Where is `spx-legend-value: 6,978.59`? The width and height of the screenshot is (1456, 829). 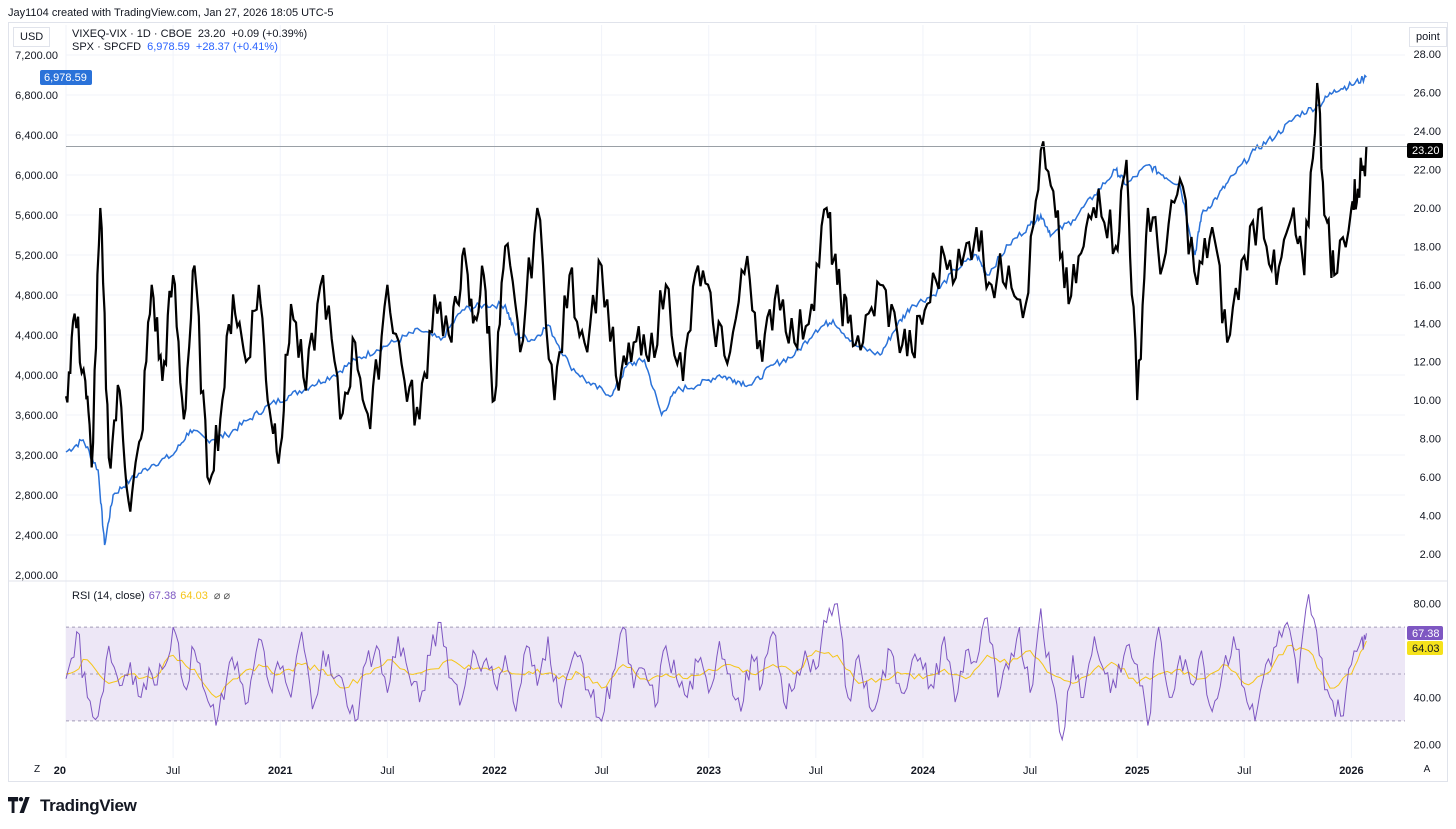
spx-legend-value: 6,978.59 is located at coordinates (168, 47).